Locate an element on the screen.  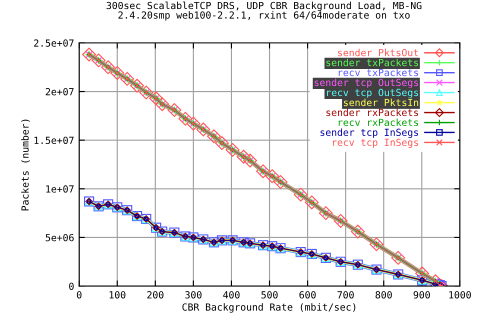
x-tick-label: 500 is located at coordinates (269, 295).